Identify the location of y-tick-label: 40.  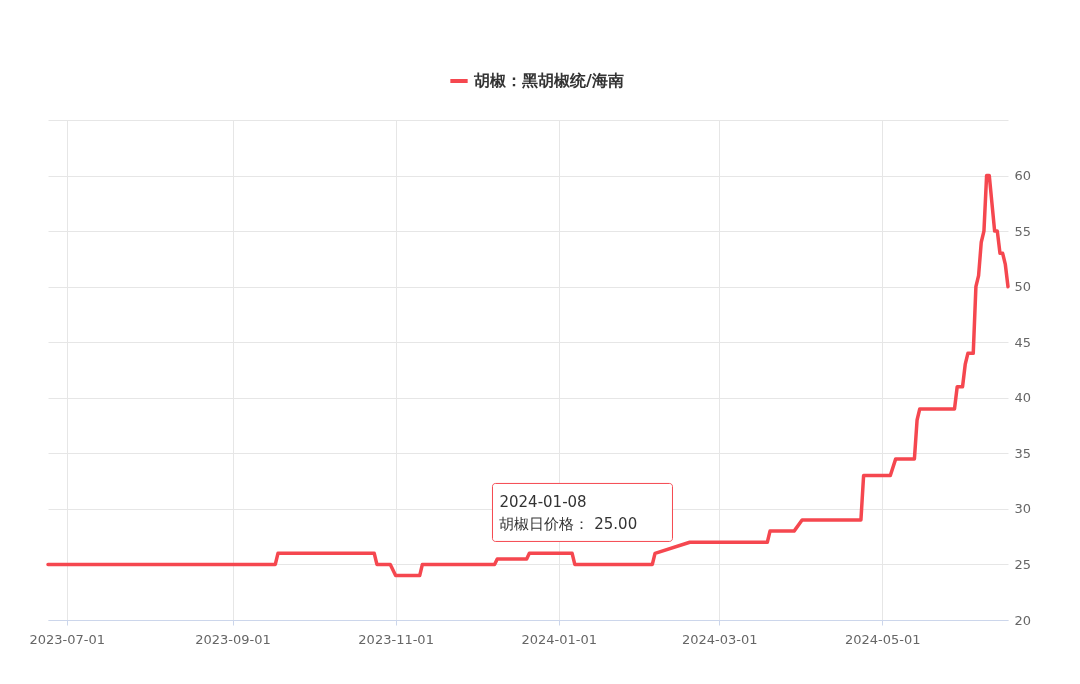
(1023, 398).